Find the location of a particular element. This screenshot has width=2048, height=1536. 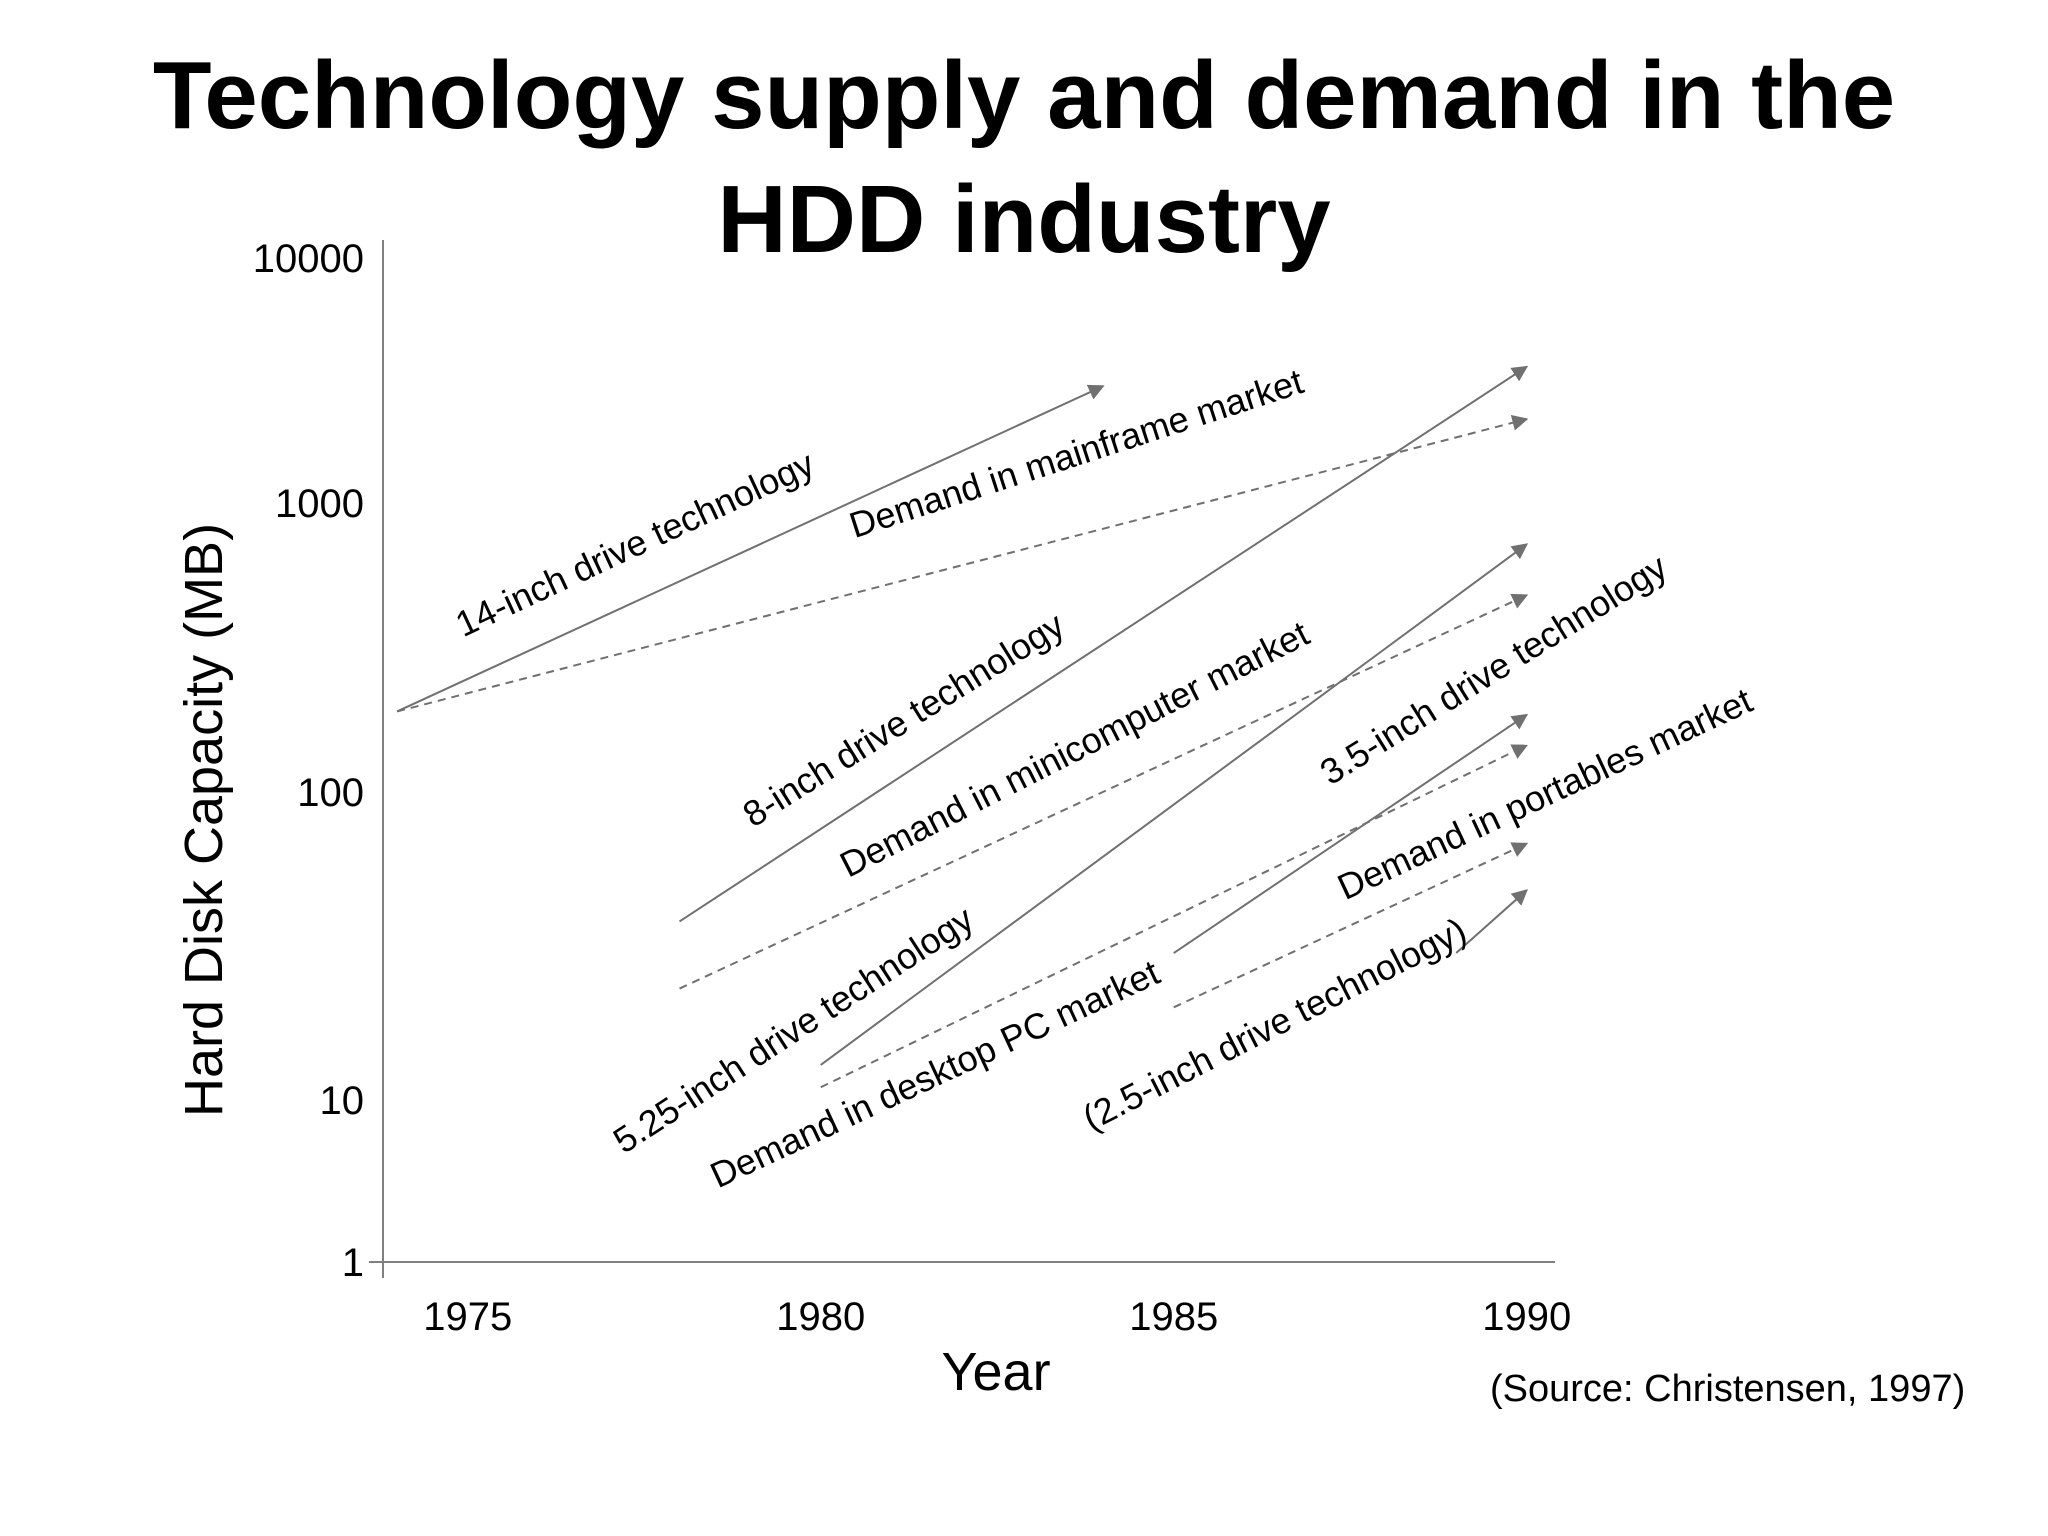

series-label-8: (2.5-inch drive technology) is located at coordinates (1274, 1023).